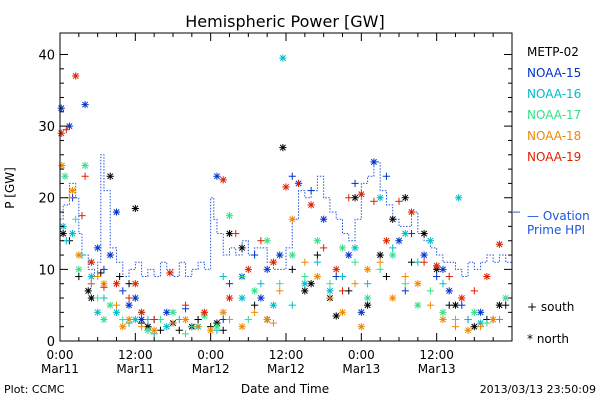 This screenshot has width=600, height=400. I want to click on y-tick-label: 20, so click(46, 199).